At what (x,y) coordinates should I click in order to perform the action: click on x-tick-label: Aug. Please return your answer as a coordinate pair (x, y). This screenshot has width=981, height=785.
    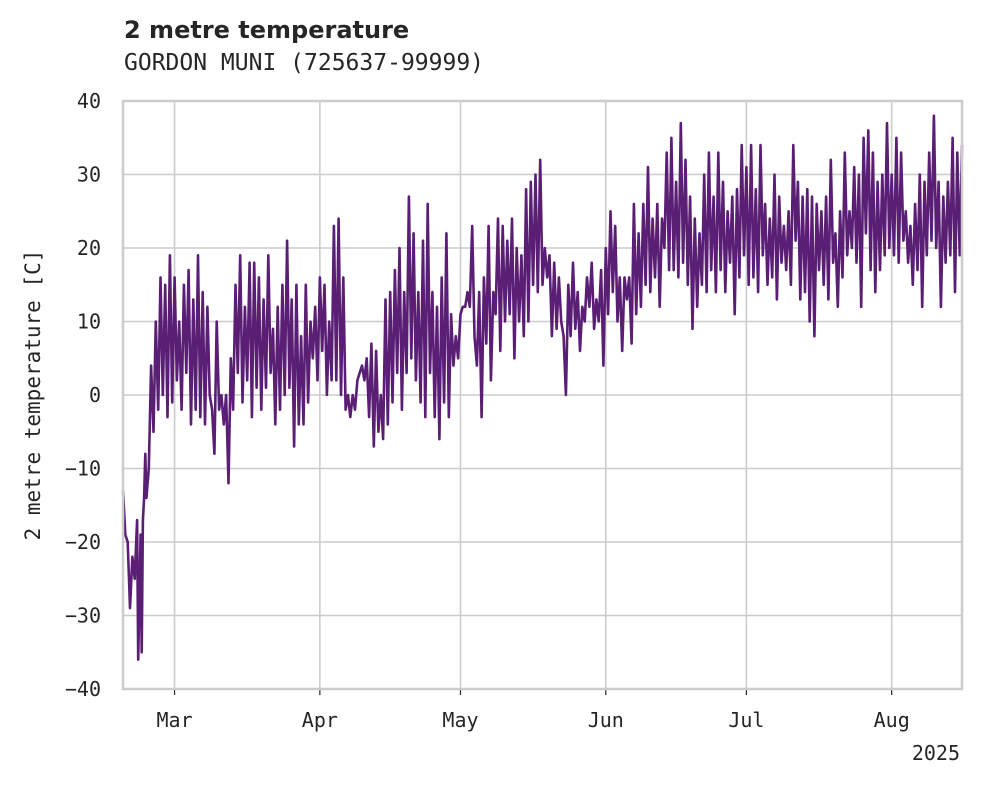
    Looking at the image, I should click on (892, 720).